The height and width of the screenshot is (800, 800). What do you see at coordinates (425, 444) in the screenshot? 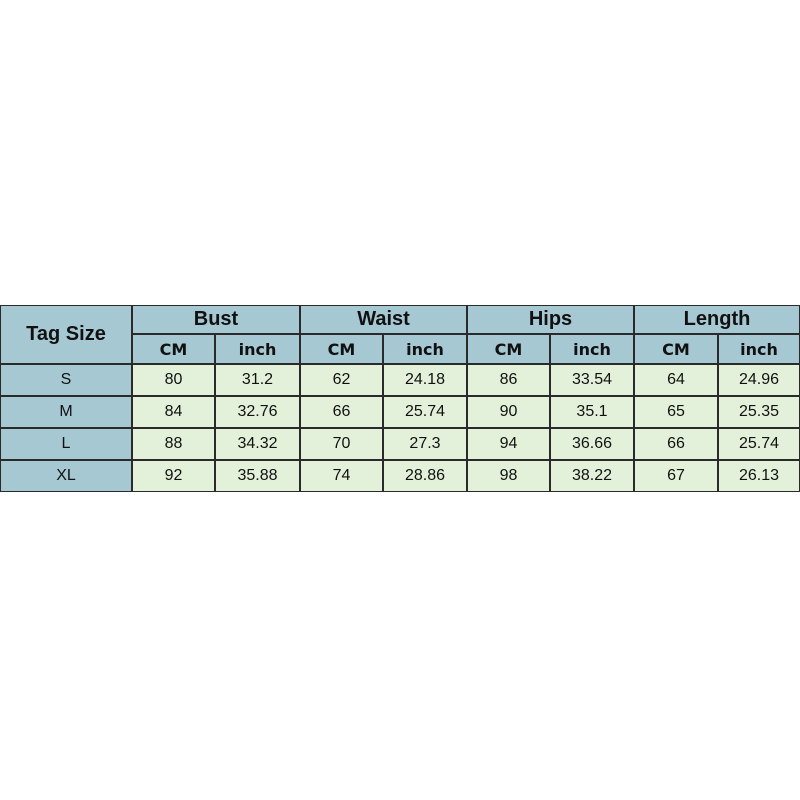
I see `measurement: 27.3` at bounding box center [425, 444].